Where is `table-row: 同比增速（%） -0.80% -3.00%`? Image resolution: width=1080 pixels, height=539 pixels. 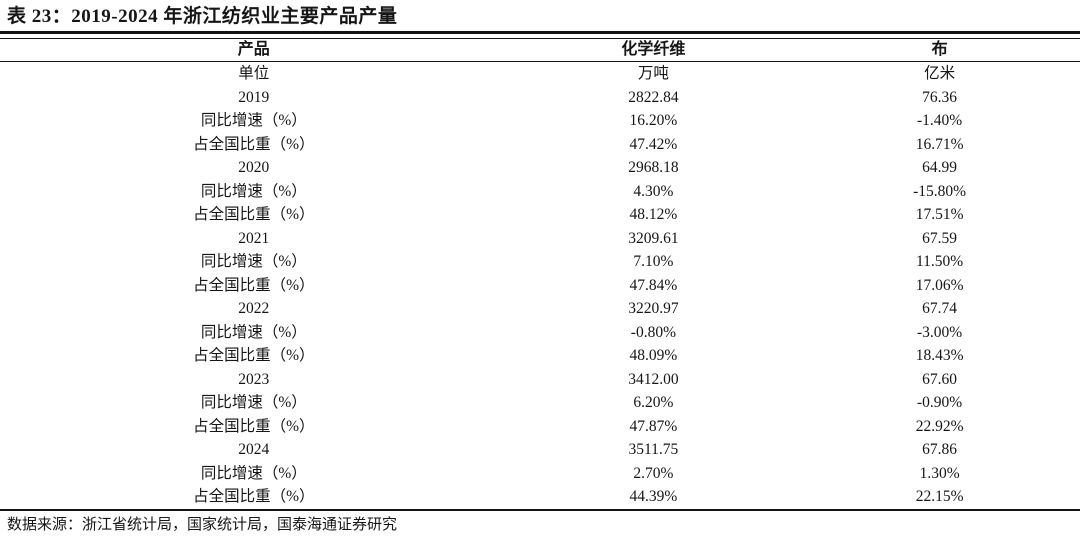 table-row: 同比增速（%） -0.80% -3.00% is located at coordinates (540, 333).